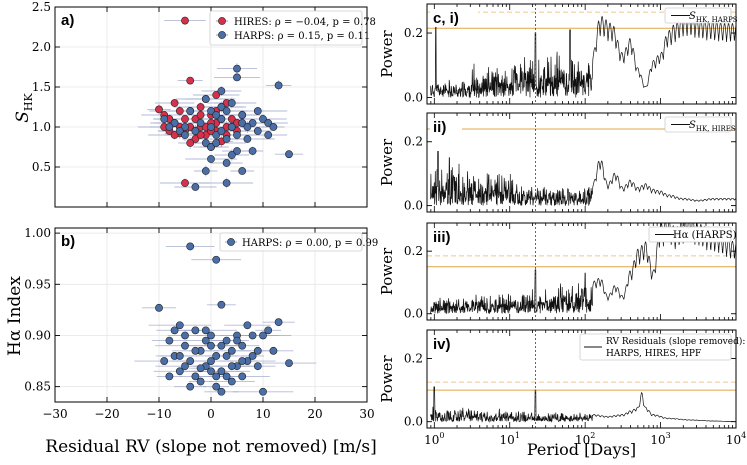  I want to click on panel-label-bg, so click(454, 18).